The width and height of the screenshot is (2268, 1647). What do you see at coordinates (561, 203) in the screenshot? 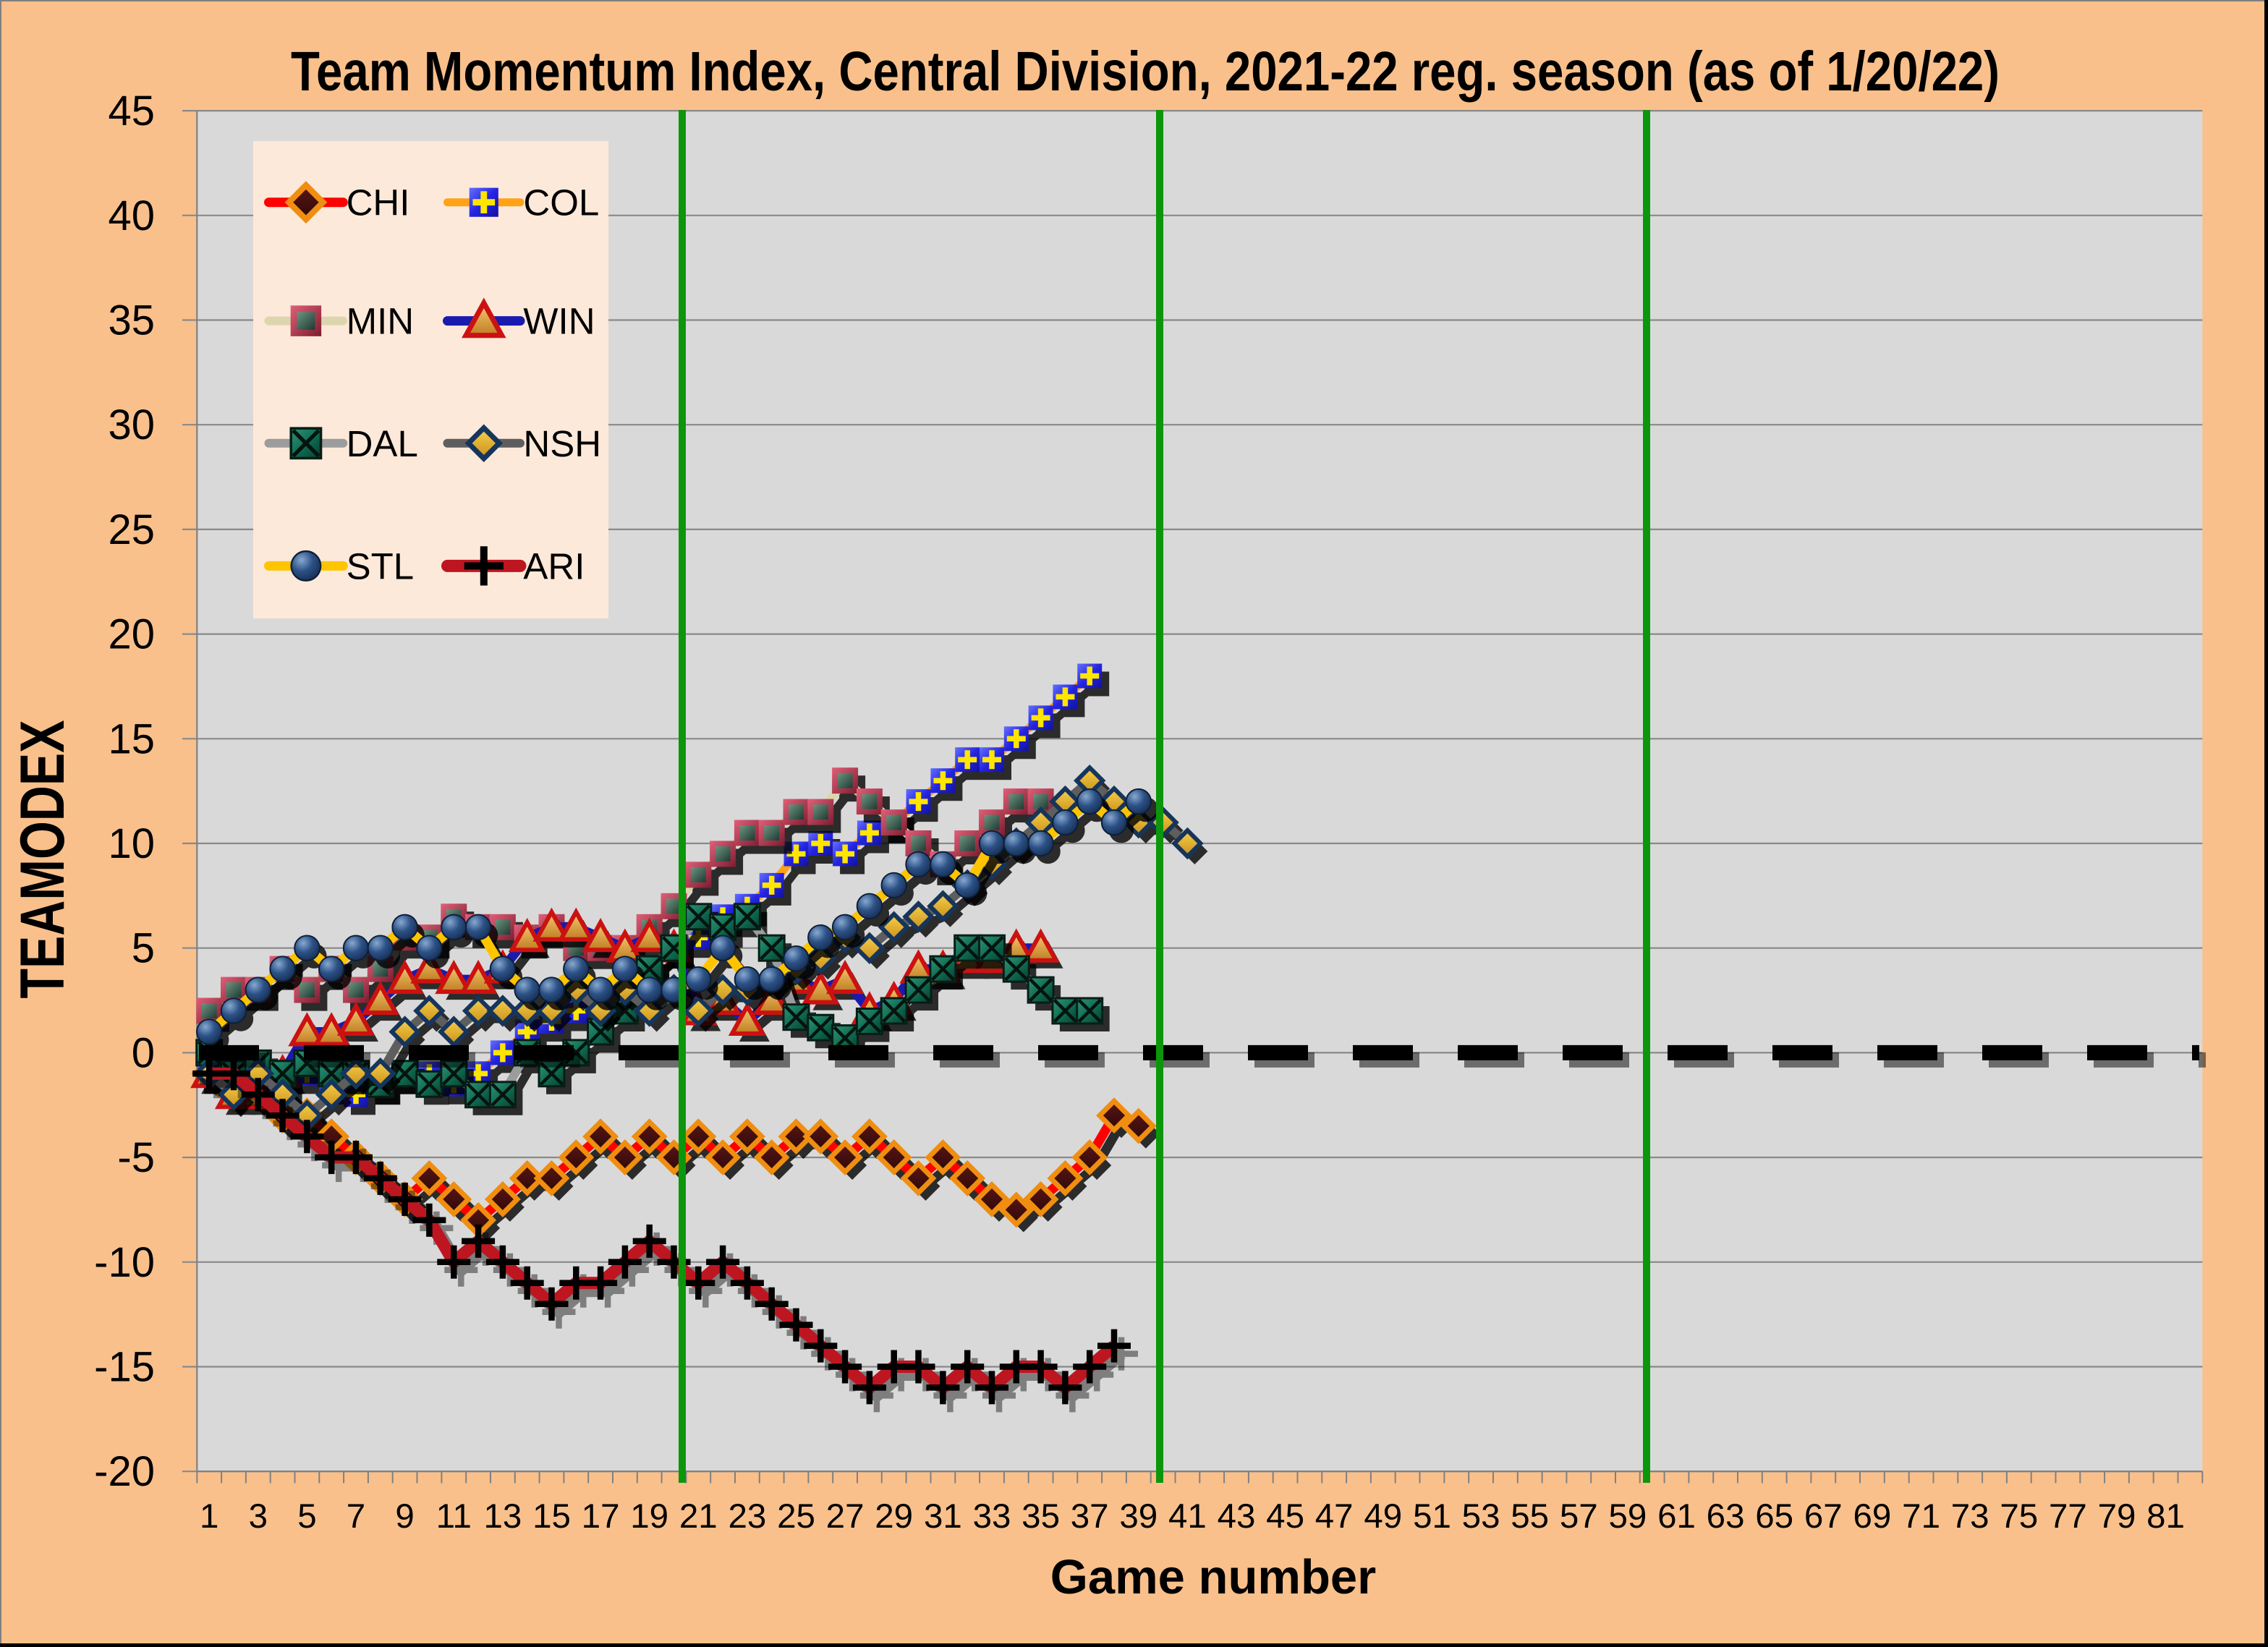
I see `svg-text: COL` at bounding box center [561, 203].